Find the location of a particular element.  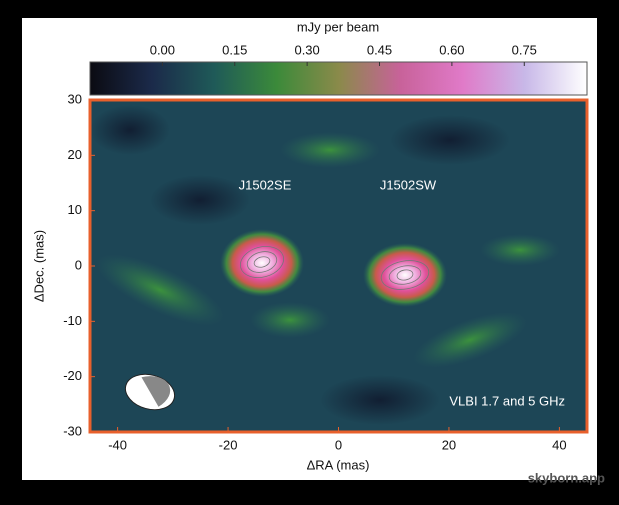

y-tick-label: 0 is located at coordinates (78, 264).